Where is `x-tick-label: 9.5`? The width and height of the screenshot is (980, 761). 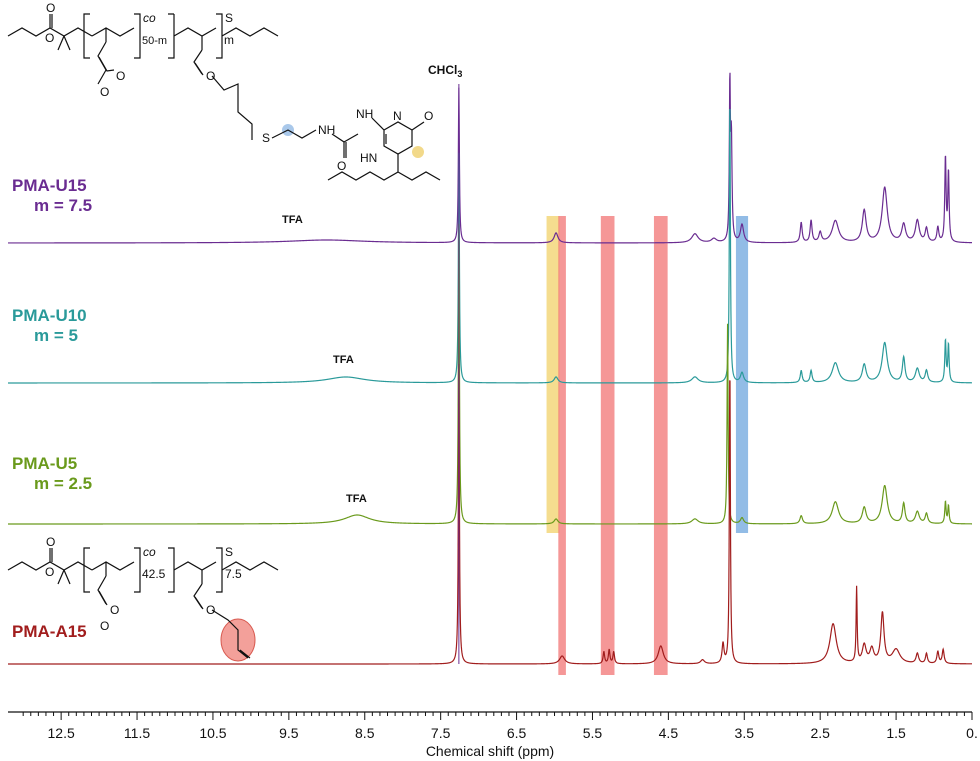 x-tick-label: 9.5 is located at coordinates (289, 733).